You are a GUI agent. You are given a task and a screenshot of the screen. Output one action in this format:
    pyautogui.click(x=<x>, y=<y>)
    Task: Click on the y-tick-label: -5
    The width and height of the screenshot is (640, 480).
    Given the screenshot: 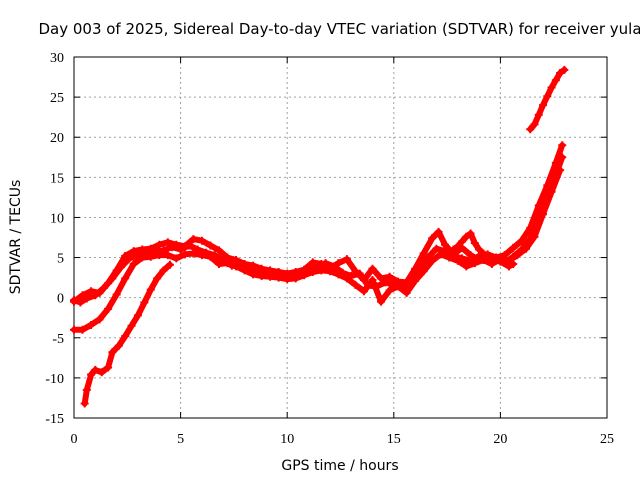 What is the action you would take?
    pyautogui.click(x=58, y=339)
    